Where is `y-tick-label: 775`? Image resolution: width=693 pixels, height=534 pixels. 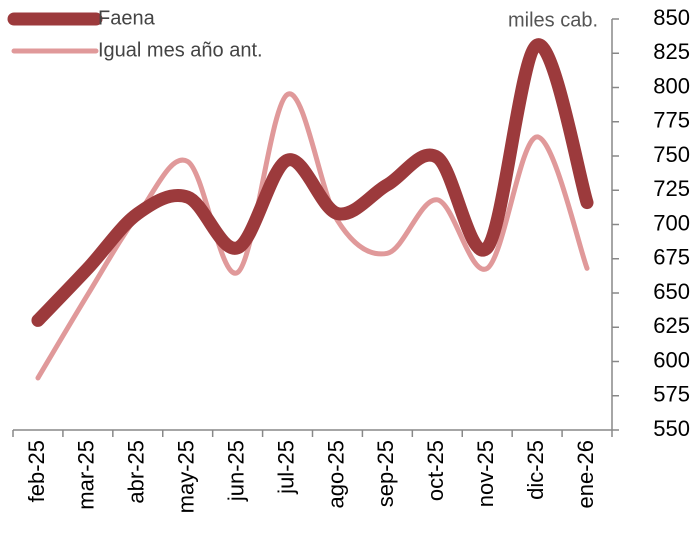
y-tick-label: 775 is located at coordinates (671, 120).